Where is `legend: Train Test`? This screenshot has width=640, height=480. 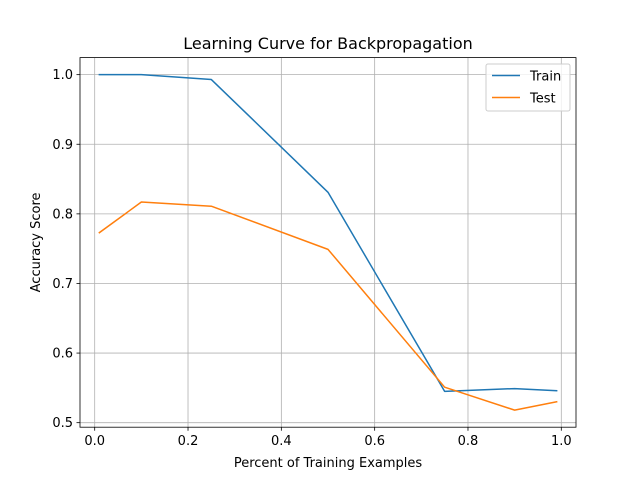
legend: Train Test is located at coordinates (528, 87).